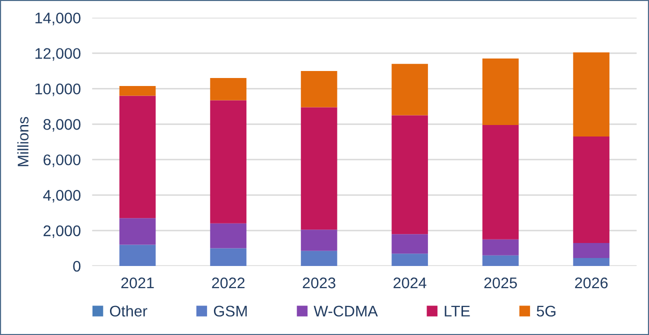 This screenshot has width=649, height=335. I want to click on legend-label: W-CDMA, so click(346, 311).